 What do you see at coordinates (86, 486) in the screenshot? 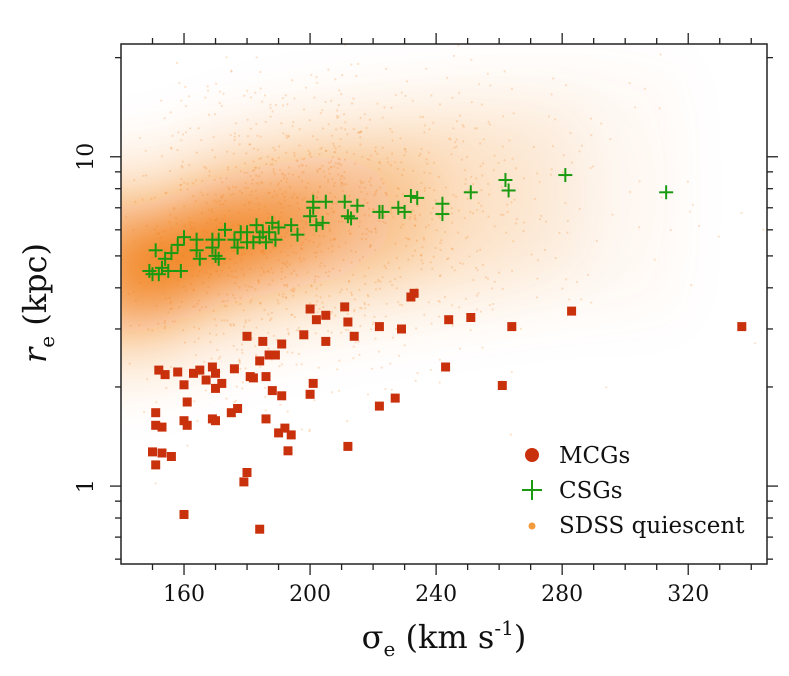
I see `y-tick-label: 1` at bounding box center [86, 486].